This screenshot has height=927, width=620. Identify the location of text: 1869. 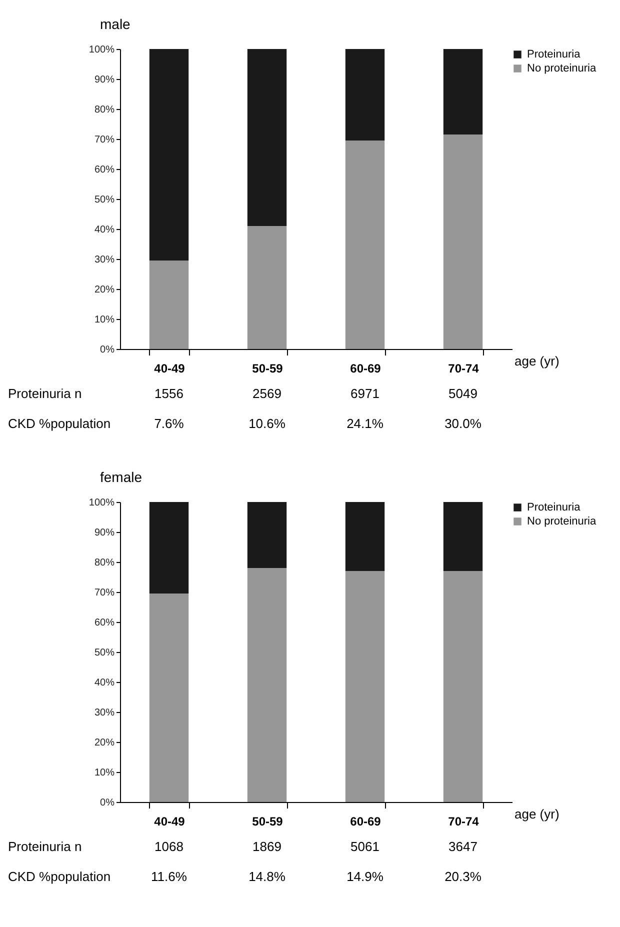
(267, 846).